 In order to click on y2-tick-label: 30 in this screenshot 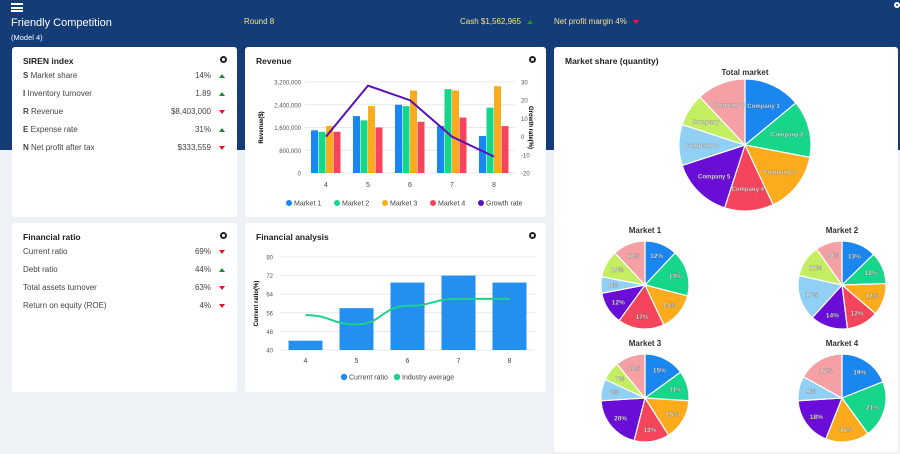, I will do `click(524, 84)`.